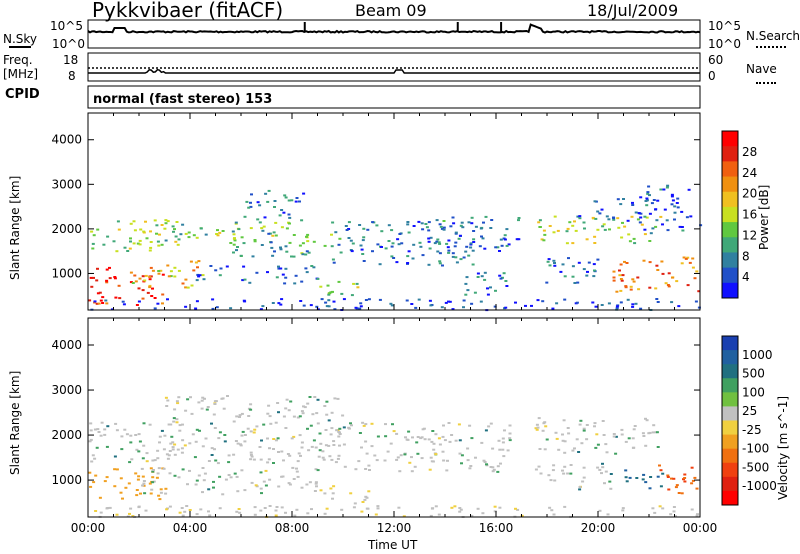 The height and width of the screenshot is (554, 800). What do you see at coordinates (496, 528) in the screenshot?
I see `time-tick-label: 16:00` at bounding box center [496, 528].